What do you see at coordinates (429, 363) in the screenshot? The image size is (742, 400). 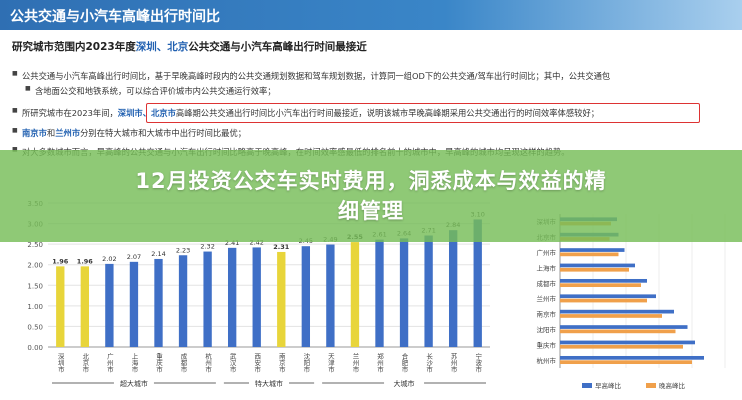 I see `x-tick-label: 长沙市` at bounding box center [429, 363].